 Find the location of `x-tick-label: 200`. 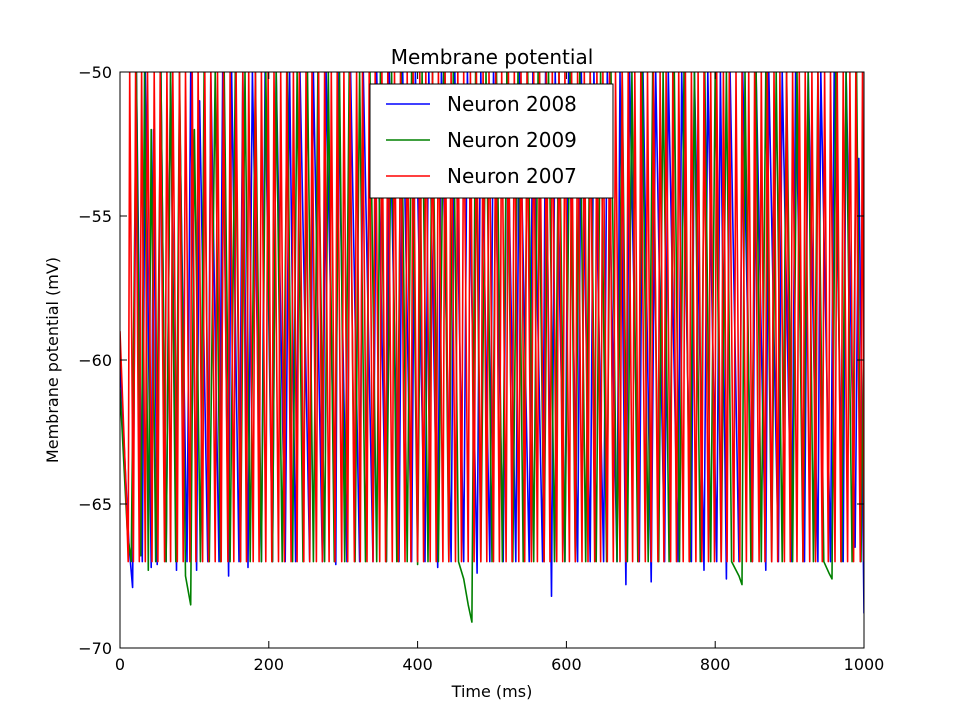

x-tick-label: 200 is located at coordinates (269, 664).